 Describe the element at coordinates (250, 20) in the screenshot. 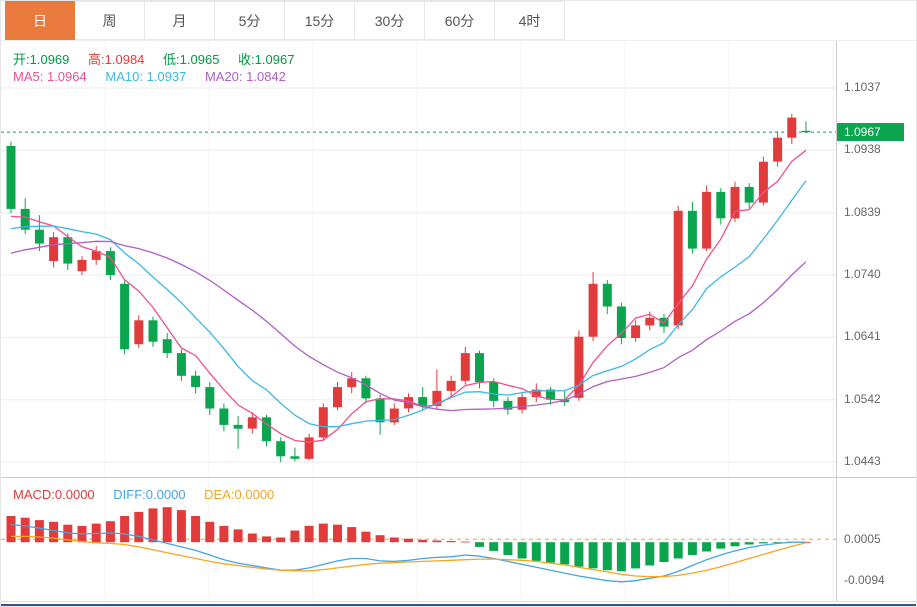

I see `tab-5min: 5分` at that location.